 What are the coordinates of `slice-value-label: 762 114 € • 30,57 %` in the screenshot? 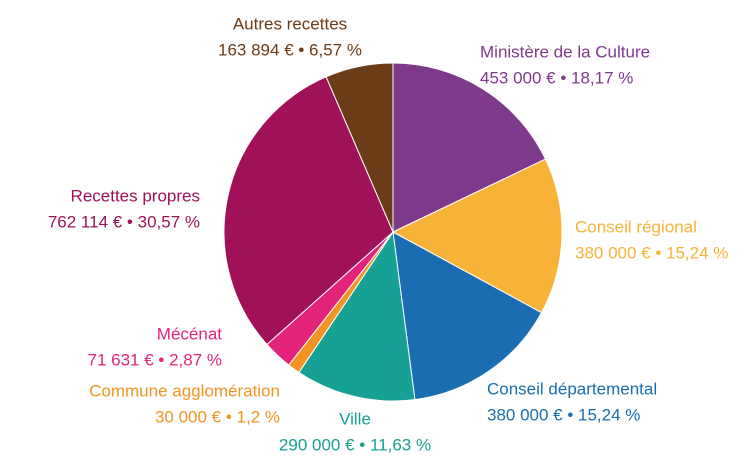 It's located at (124, 221).